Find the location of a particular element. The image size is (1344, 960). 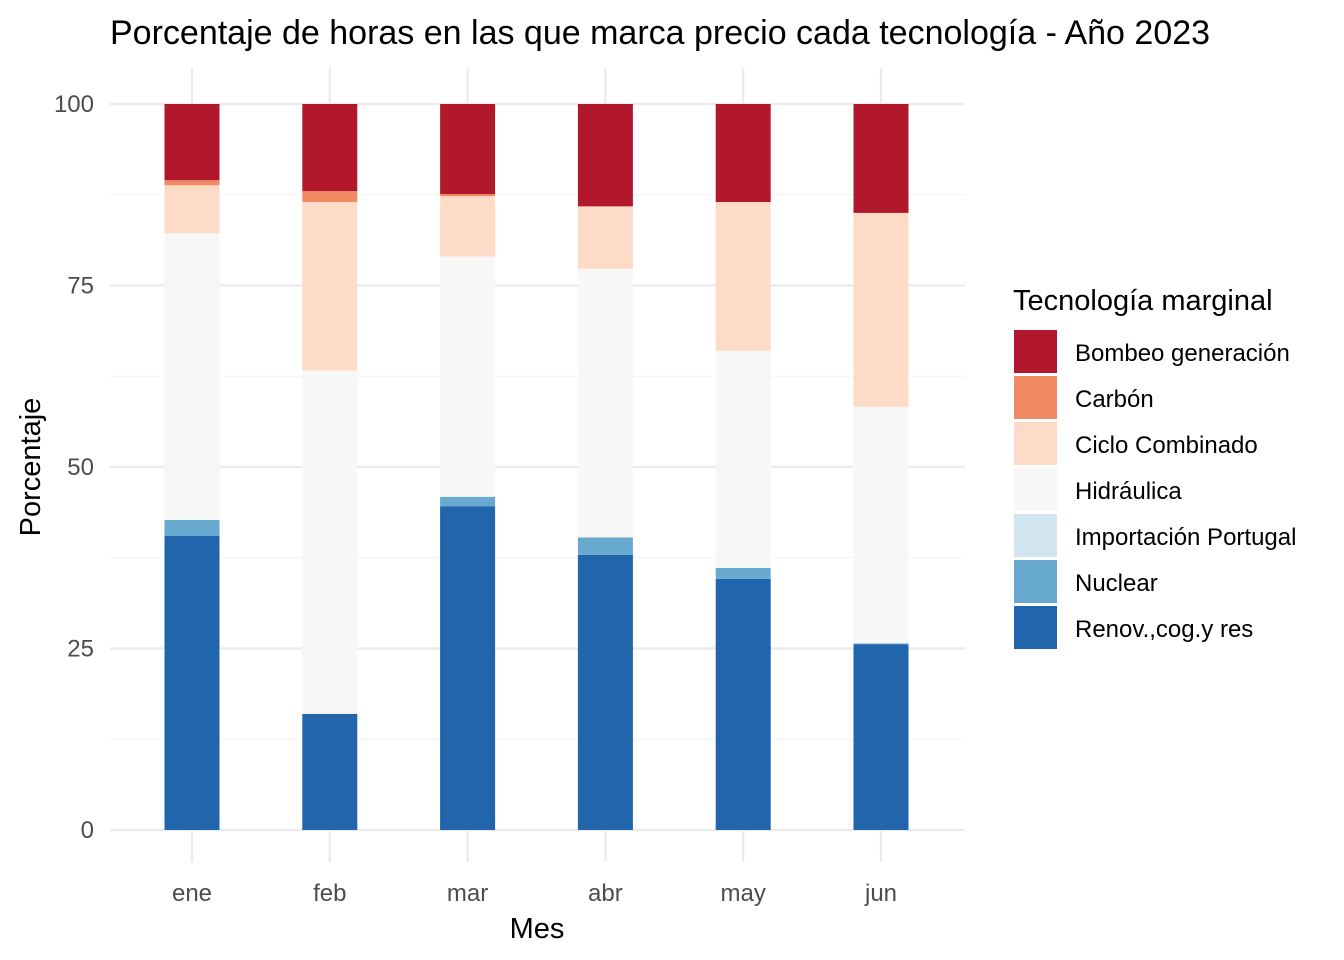

x-tick-label: mar is located at coordinates (467, 893).